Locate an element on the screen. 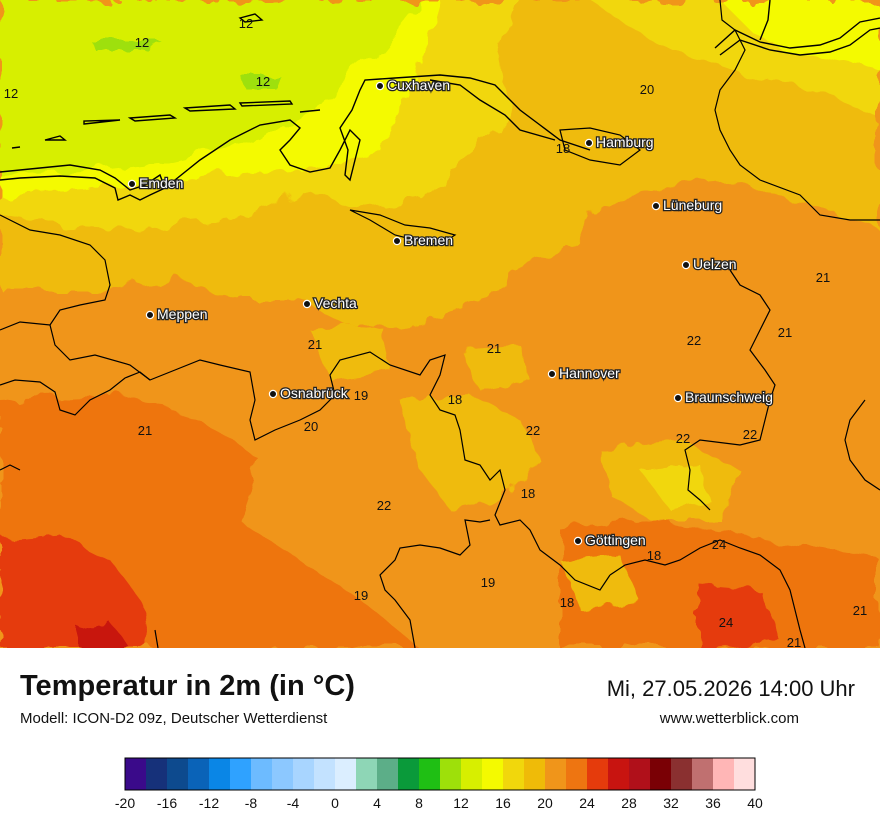 The image size is (880, 830). city-cuxhaven: Cuxhaven is located at coordinates (413, 85).